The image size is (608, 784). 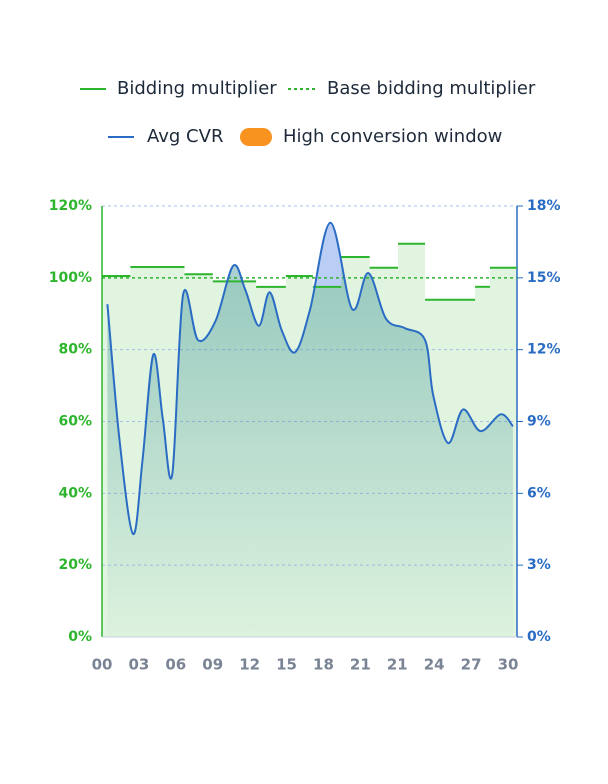 I want to click on x-tick-label: 12, so click(x=249, y=665).